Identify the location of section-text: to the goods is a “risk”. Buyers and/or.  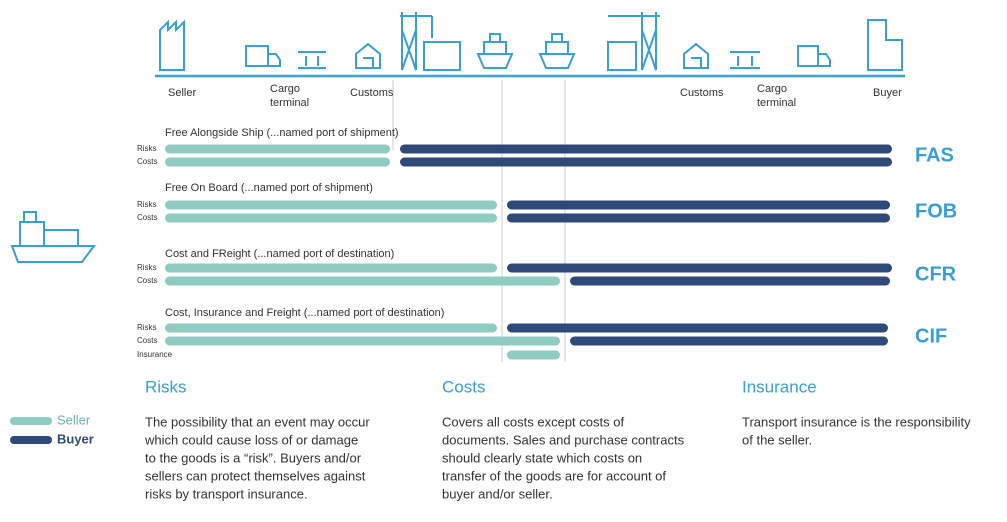
(253, 457).